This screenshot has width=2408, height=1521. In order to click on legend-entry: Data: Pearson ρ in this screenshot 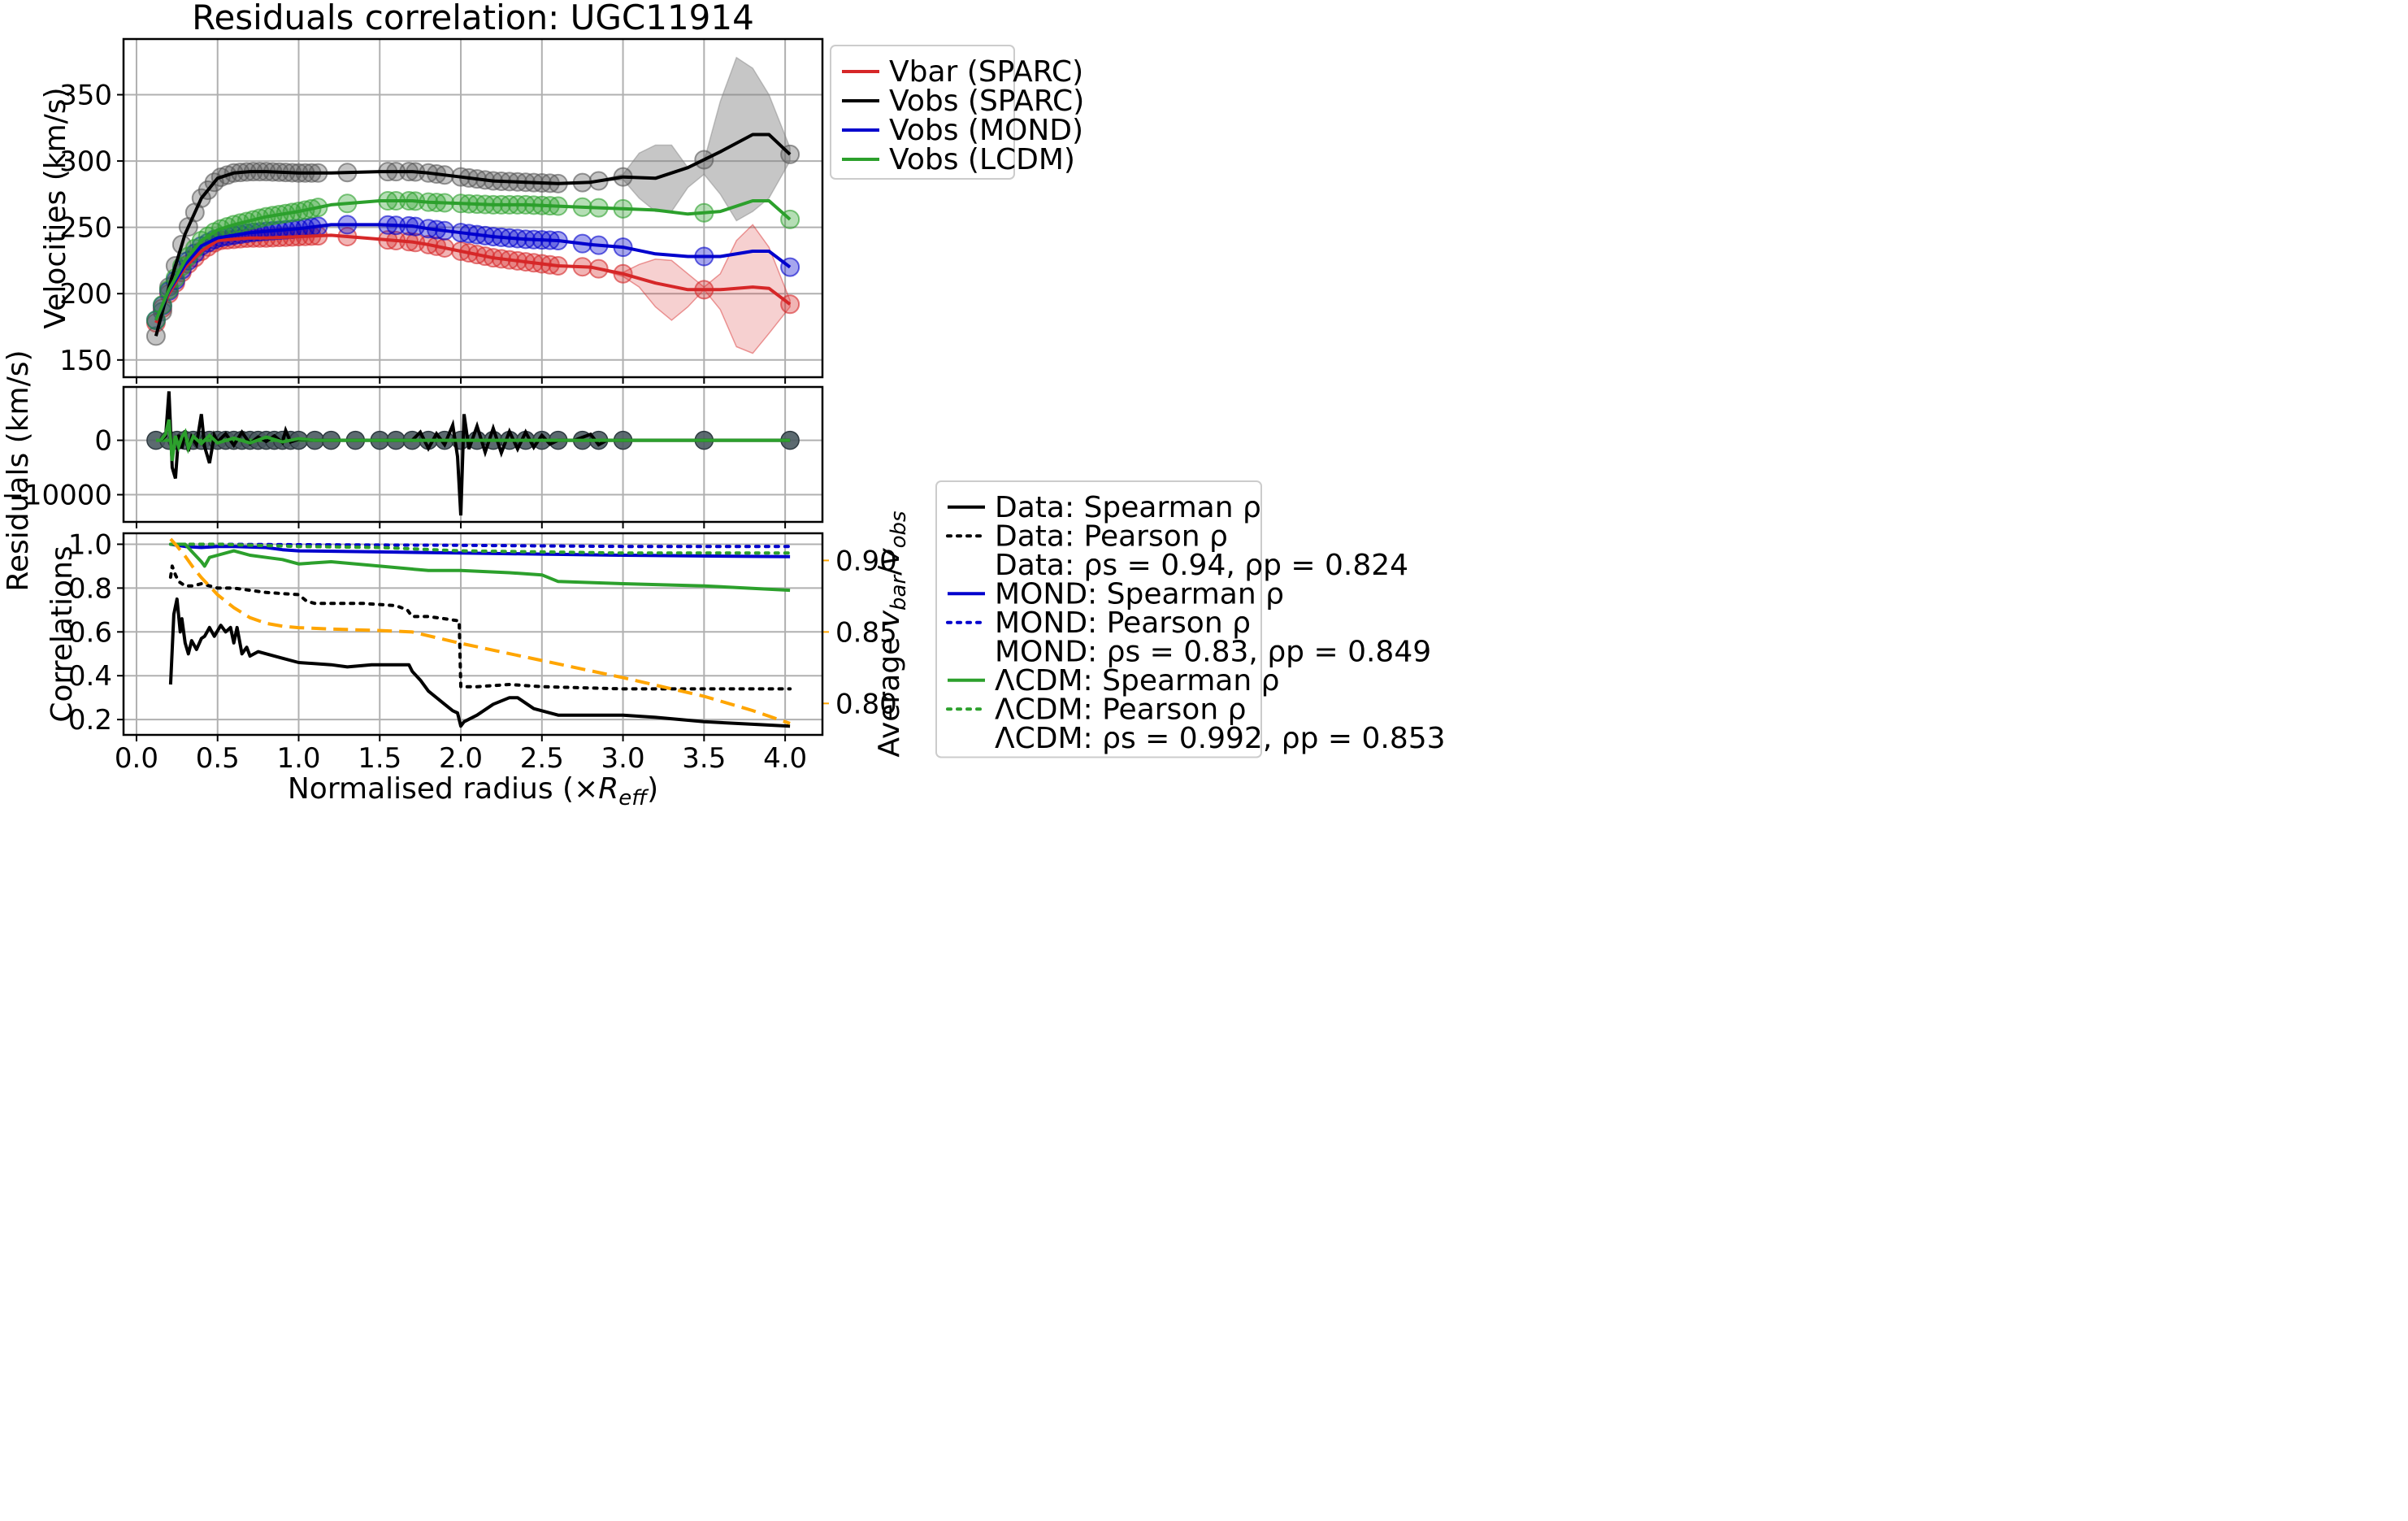, I will do `click(1111, 536)`.